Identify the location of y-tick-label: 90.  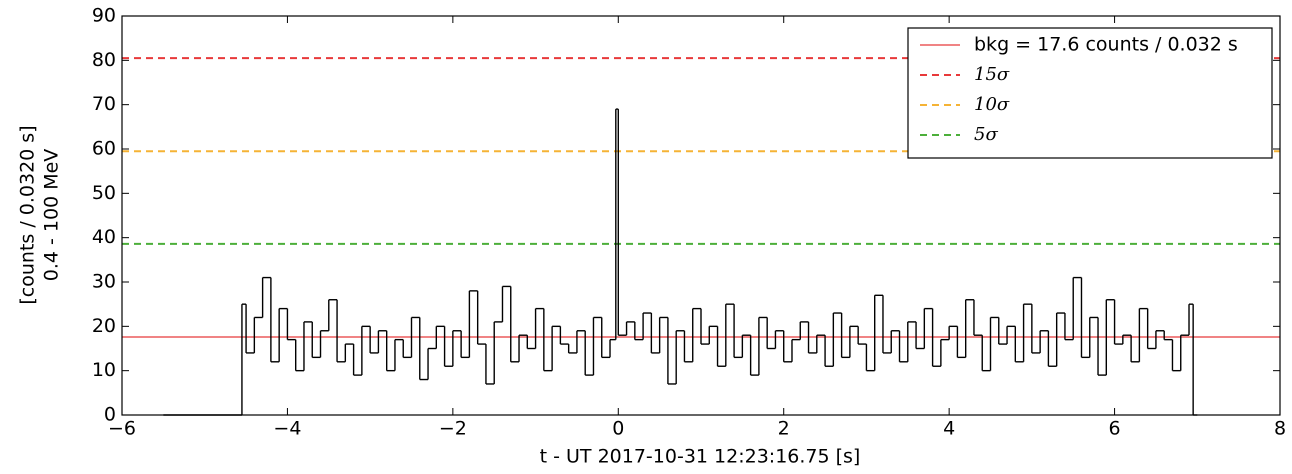
(104, 16).